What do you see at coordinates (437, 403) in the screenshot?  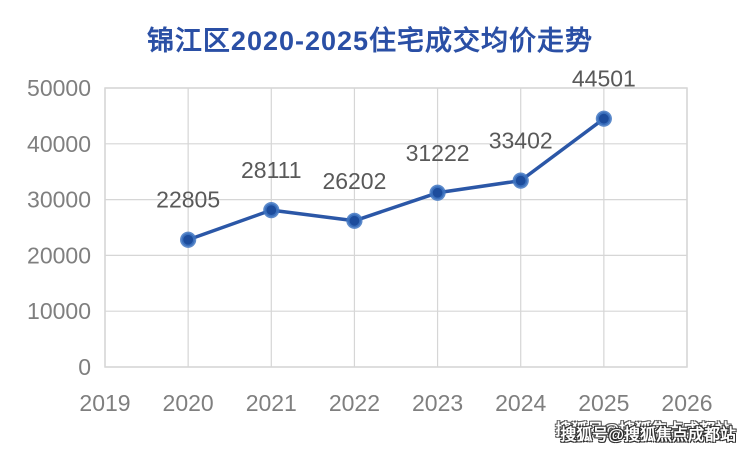 I see `x-axis-tick-label: 2023` at bounding box center [437, 403].